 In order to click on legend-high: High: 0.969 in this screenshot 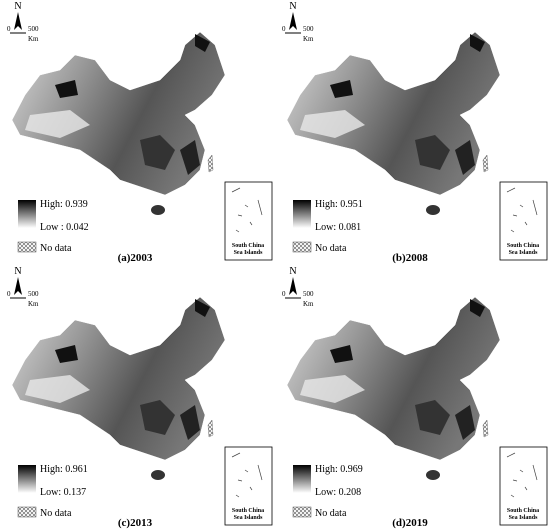, I will do `click(339, 469)`.